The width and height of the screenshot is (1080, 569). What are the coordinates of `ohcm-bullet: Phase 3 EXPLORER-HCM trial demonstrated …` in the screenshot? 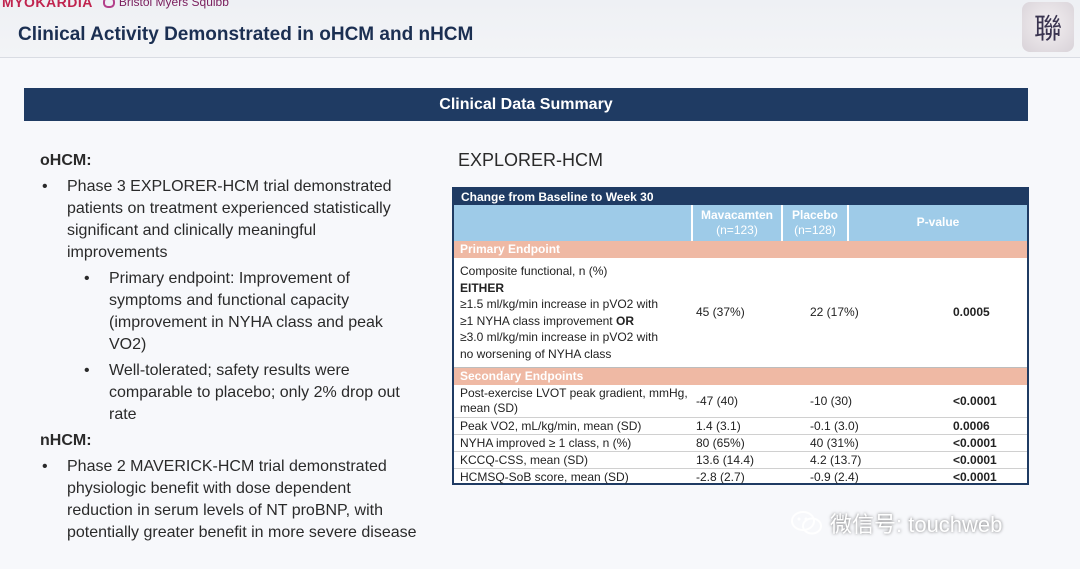 It's located at (230, 220).